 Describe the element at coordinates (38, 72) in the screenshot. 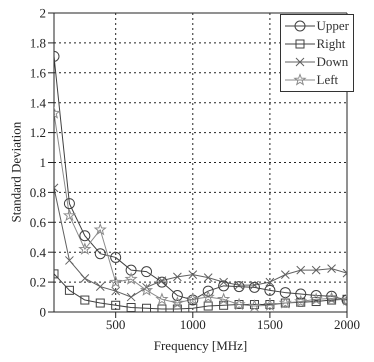

I see `y-tick-label: 1.6` at that location.